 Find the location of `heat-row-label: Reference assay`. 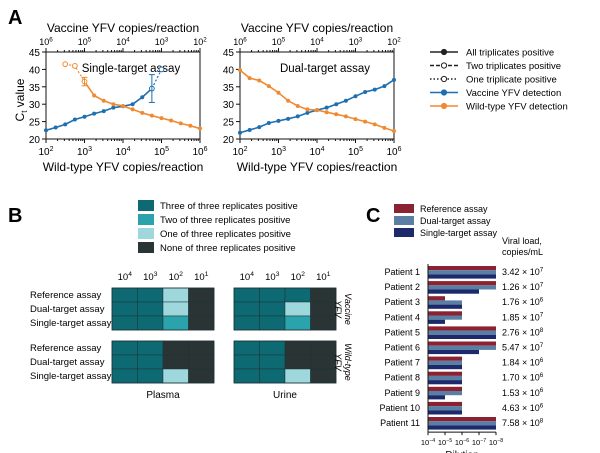

heat-row-label: Reference assay is located at coordinates (66, 295).